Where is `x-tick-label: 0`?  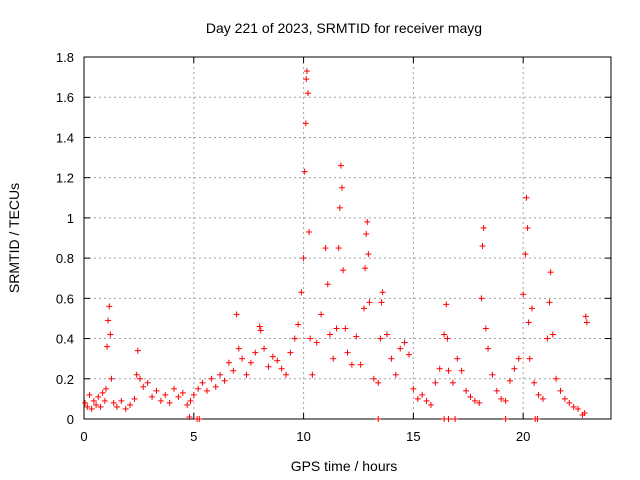
x-tick-label: 0 is located at coordinates (83, 436).